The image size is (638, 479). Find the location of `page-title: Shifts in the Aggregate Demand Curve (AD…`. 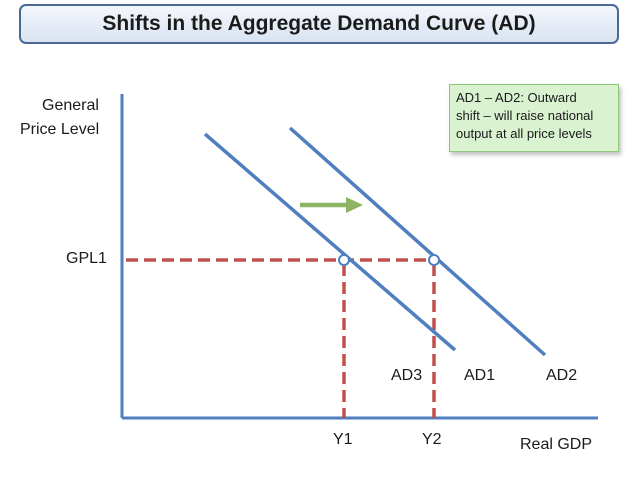

page-title: Shifts in the Aggregate Demand Curve (AD… is located at coordinates (319, 24).